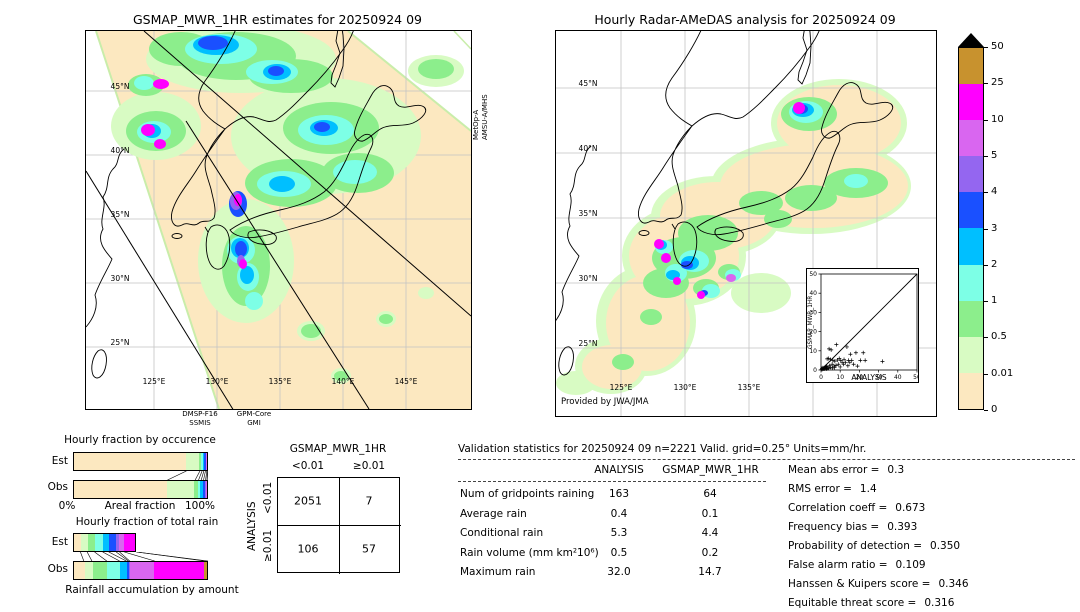 The image size is (1080, 612). Describe the element at coordinates (339, 525) in the screenshot. I see `contingency-grid` at that location.